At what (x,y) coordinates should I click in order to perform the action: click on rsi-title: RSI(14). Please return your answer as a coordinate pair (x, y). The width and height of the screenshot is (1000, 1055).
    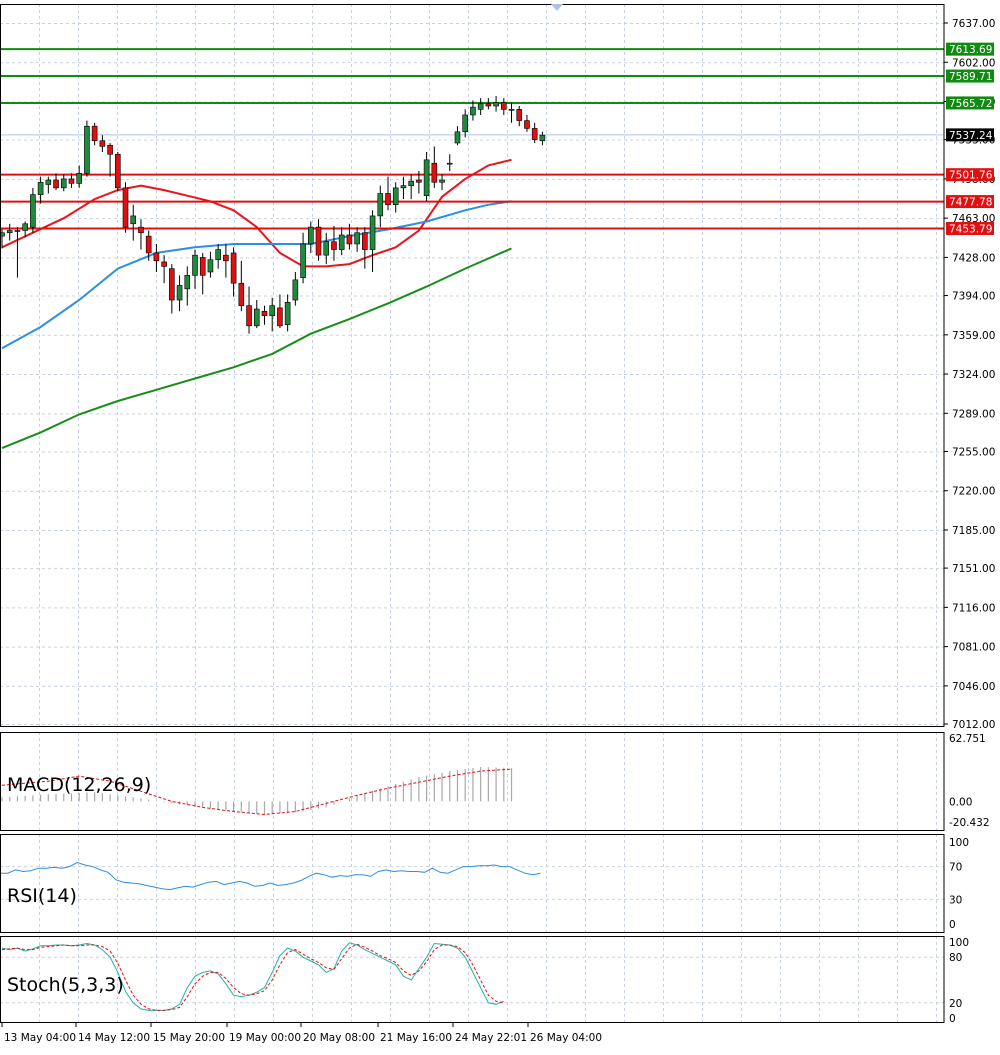
    Looking at the image, I should click on (42, 896).